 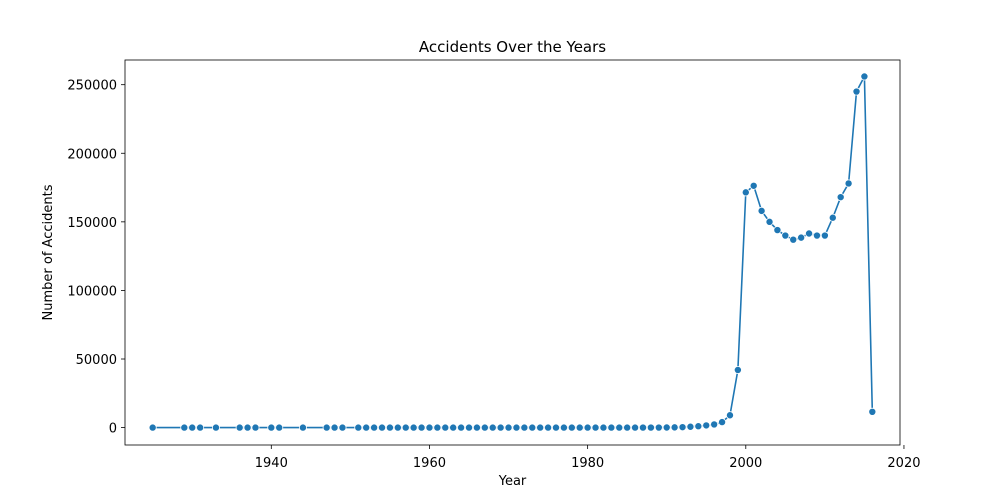 What do you see at coordinates (429, 463) in the screenshot?
I see `x-tick-label: 1960` at bounding box center [429, 463].